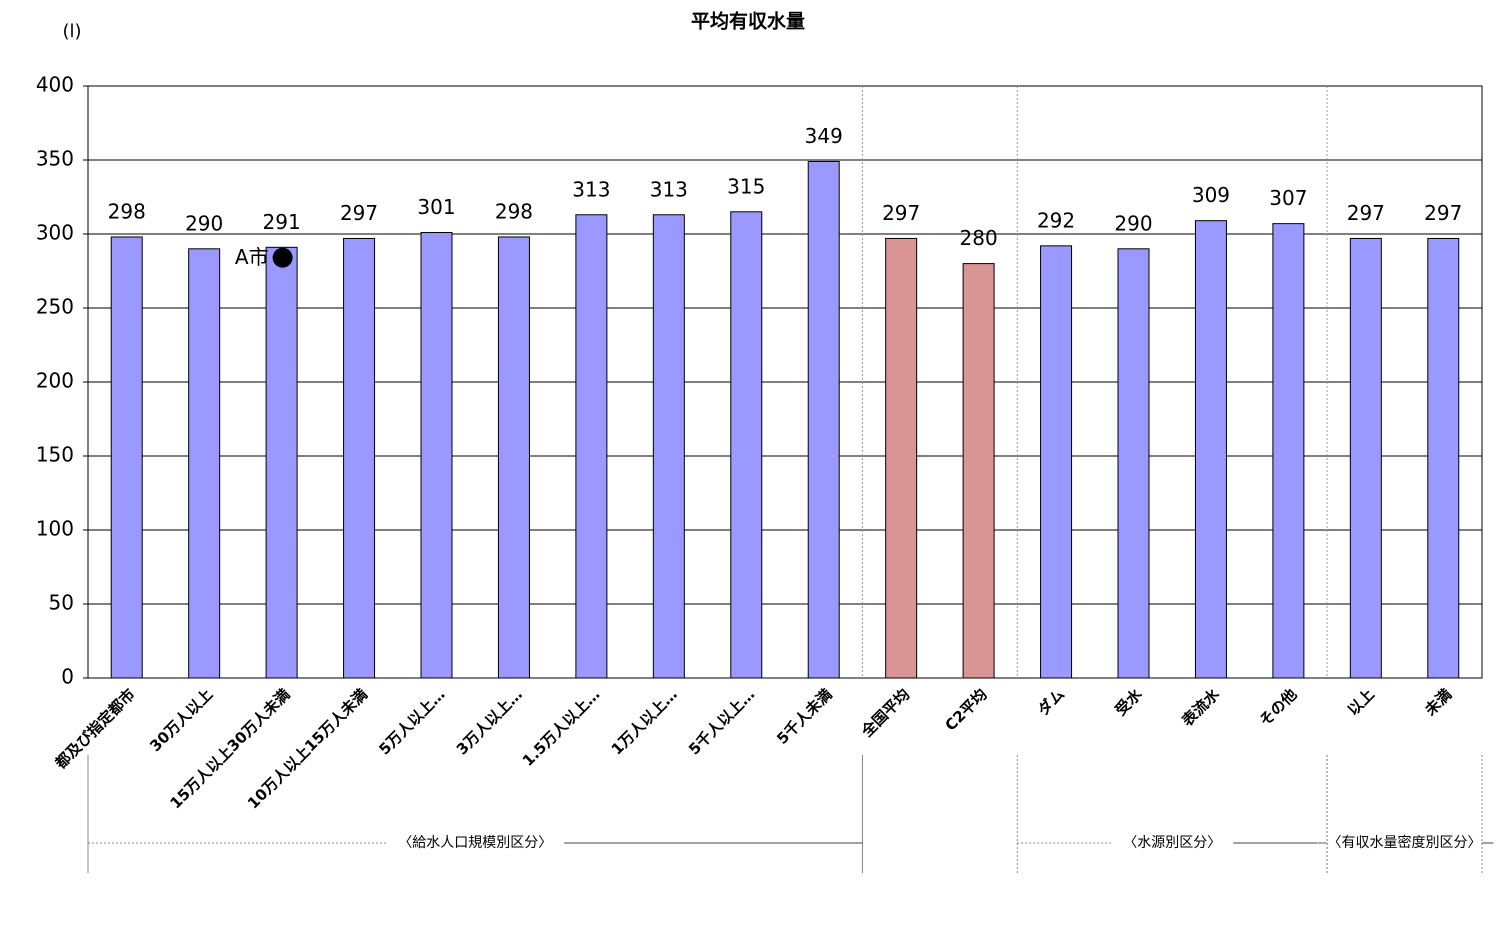 This screenshot has width=1500, height=928. I want to click on y-tick-label: 400, so click(55, 85).